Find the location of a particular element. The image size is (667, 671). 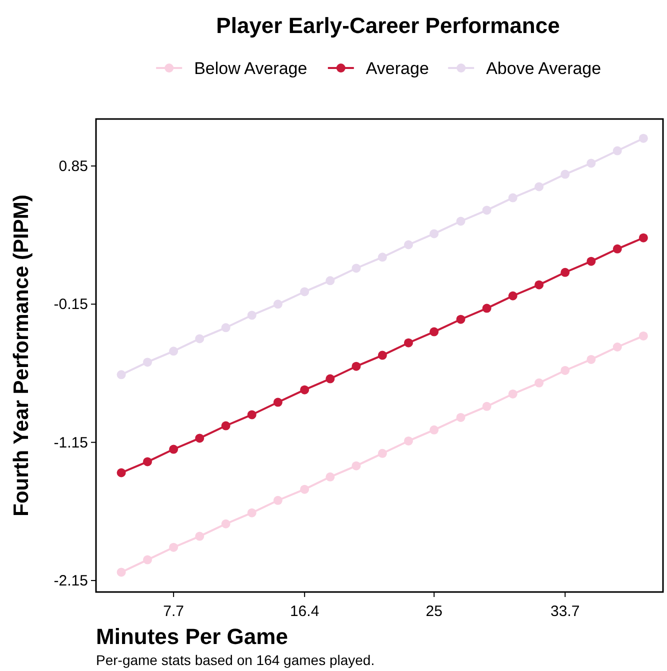

legend-label: Below Average is located at coordinates (251, 68).